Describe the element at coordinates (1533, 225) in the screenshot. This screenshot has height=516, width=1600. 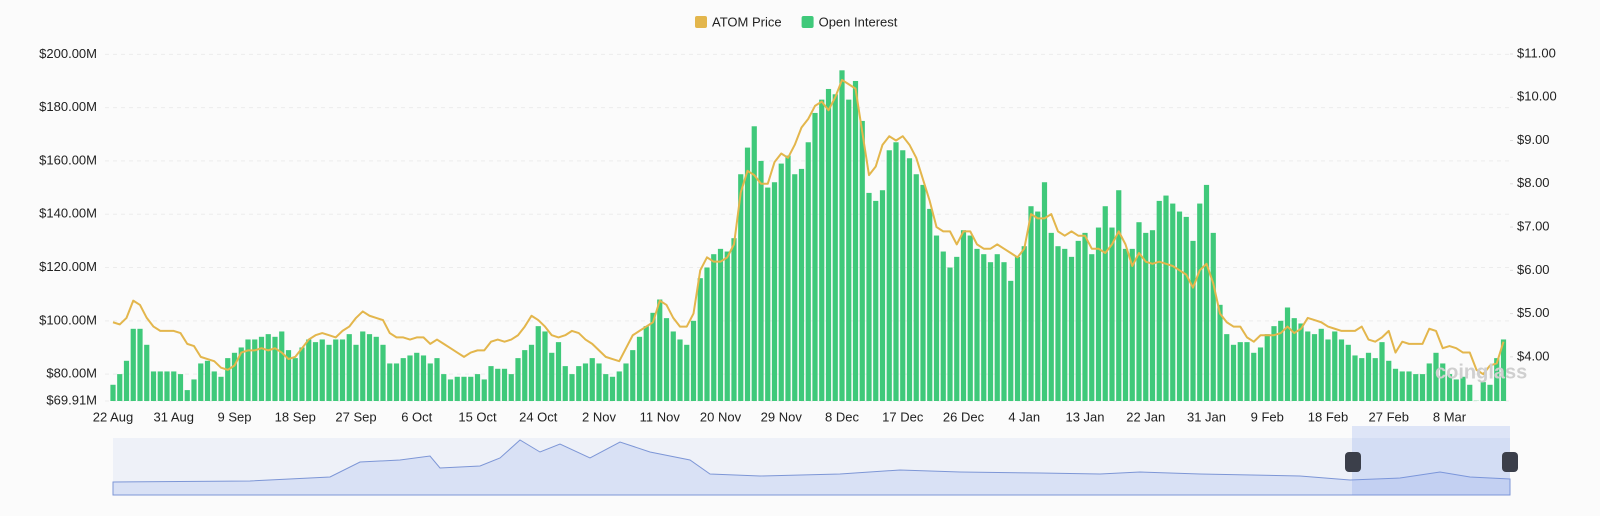
I see `y2-tick-label: $7.00` at that location.